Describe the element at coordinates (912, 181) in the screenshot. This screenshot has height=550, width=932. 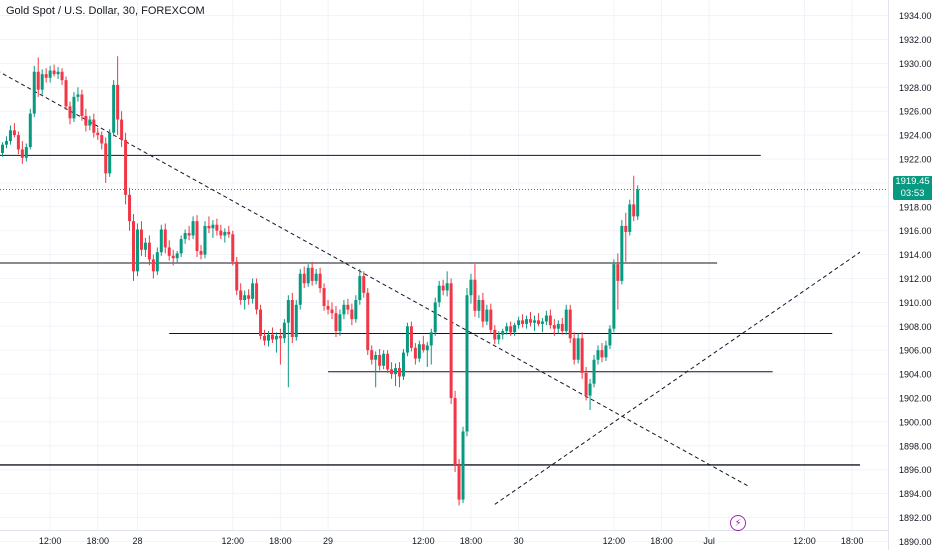
I see `last-price-value: 1919.45` at that location.